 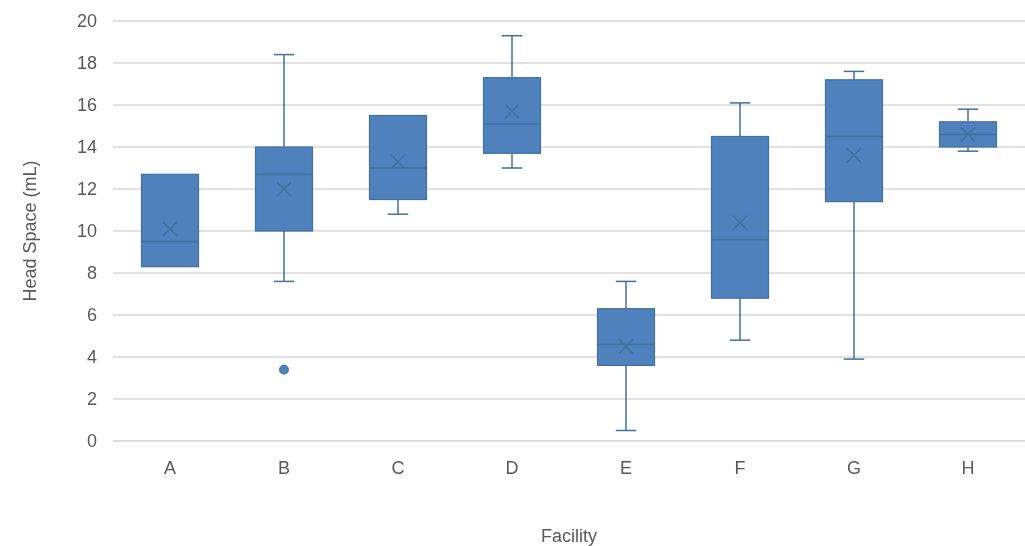 I want to click on x-tick-label: A, so click(x=170, y=467).